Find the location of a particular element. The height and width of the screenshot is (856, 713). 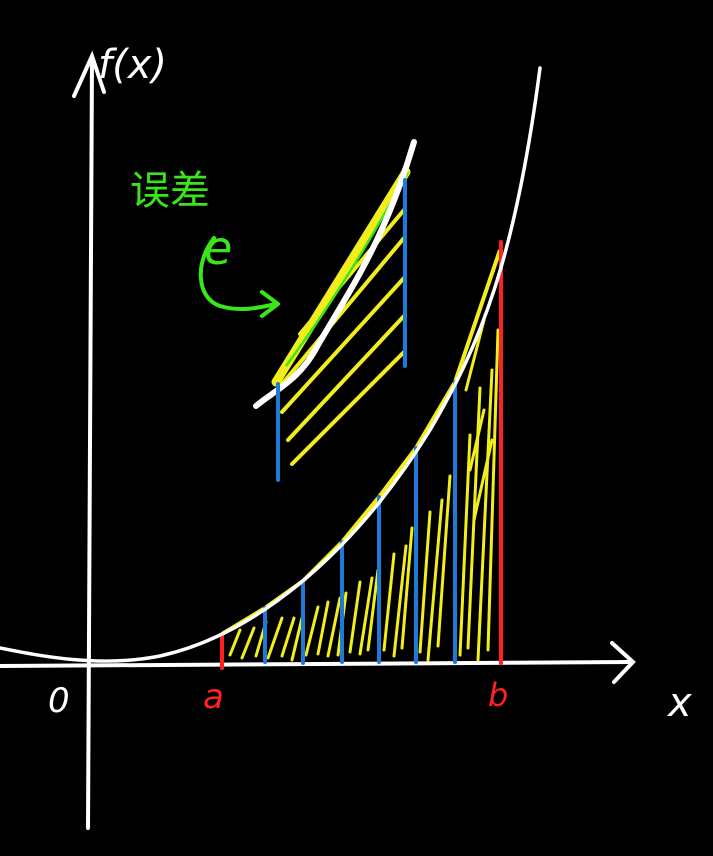

bound-a-label: a is located at coordinates (213, 697).